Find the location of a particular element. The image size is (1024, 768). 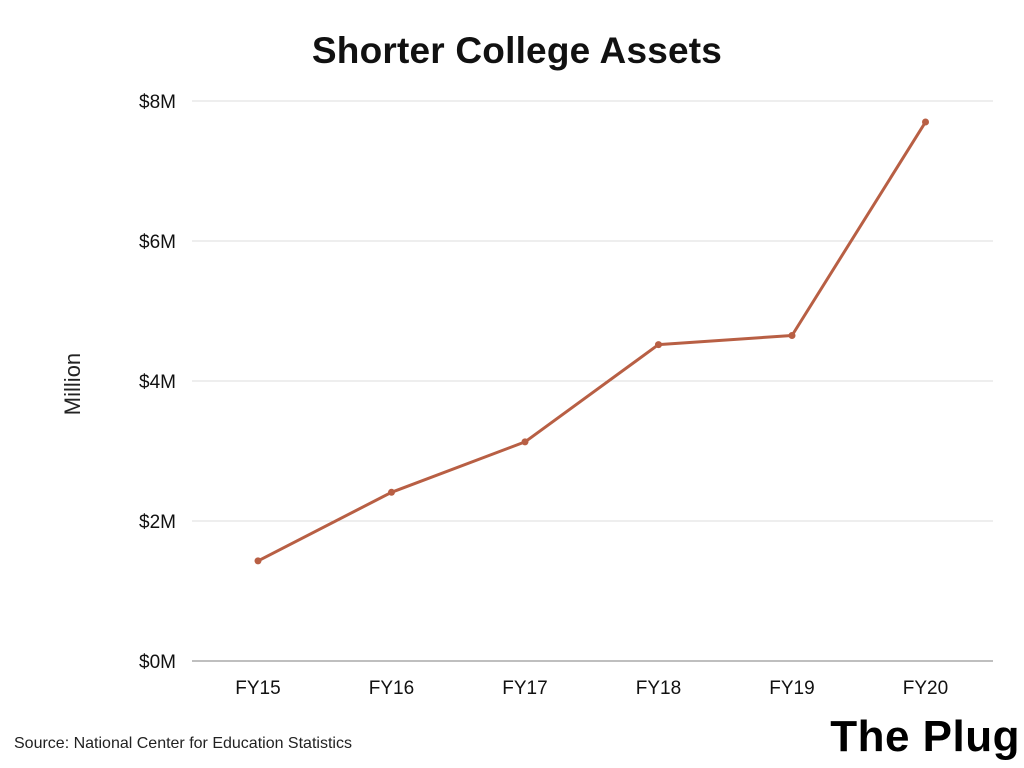

y-tick-label: $4M is located at coordinates (157, 382).